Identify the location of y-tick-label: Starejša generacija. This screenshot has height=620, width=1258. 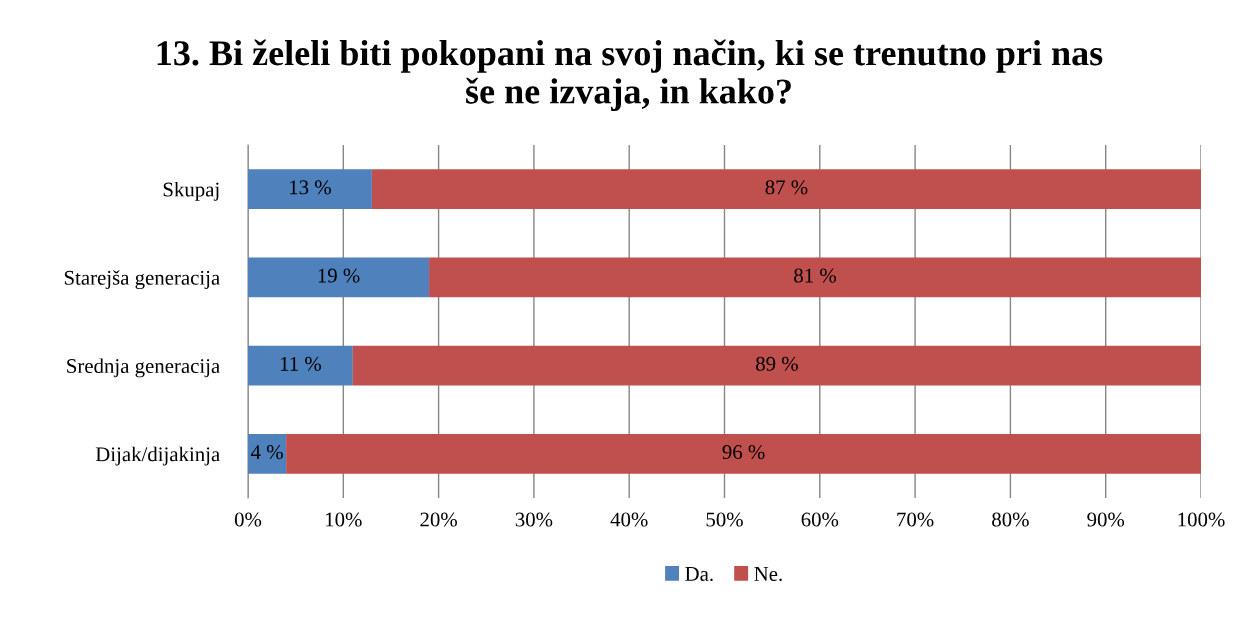
(142, 280).